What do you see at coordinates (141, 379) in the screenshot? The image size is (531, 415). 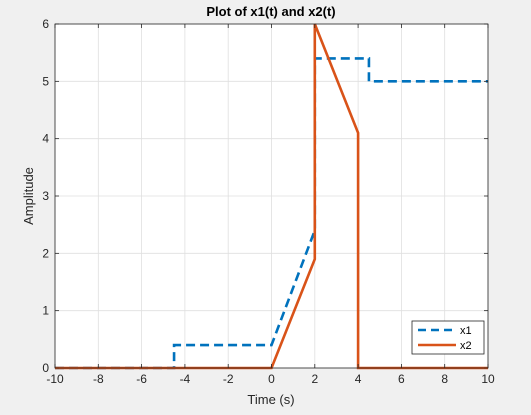 I see `x-tick-label: -6` at bounding box center [141, 379].